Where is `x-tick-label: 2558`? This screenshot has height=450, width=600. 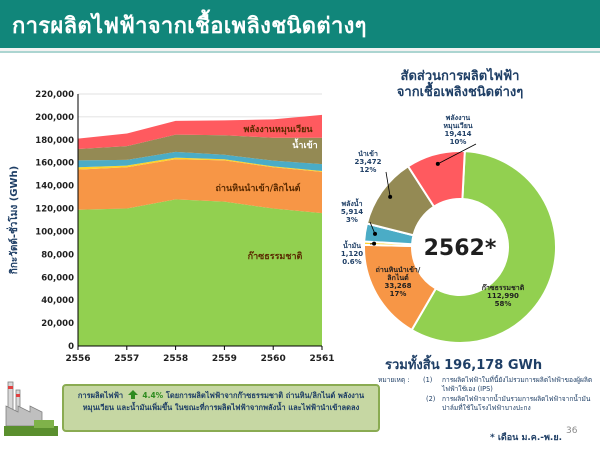 x-tick-label: 2558 is located at coordinates (175, 359).